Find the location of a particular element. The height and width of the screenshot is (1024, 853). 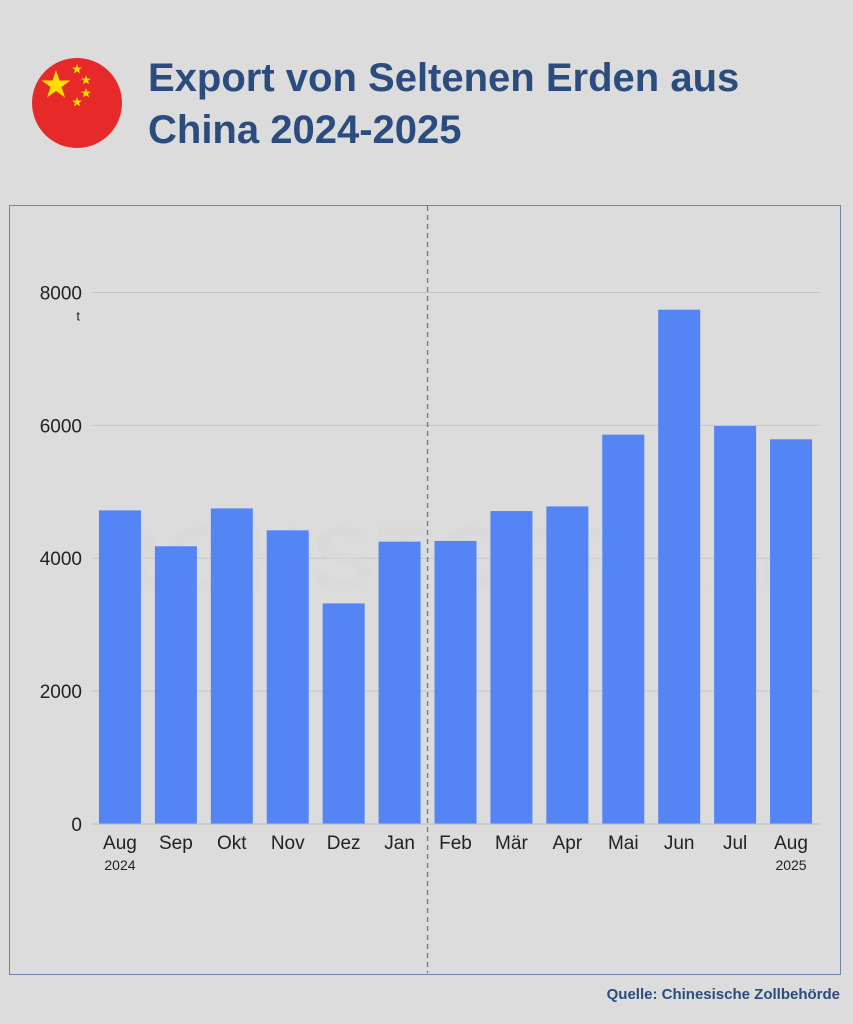

y-tick-label: 0 is located at coordinates (76, 825).